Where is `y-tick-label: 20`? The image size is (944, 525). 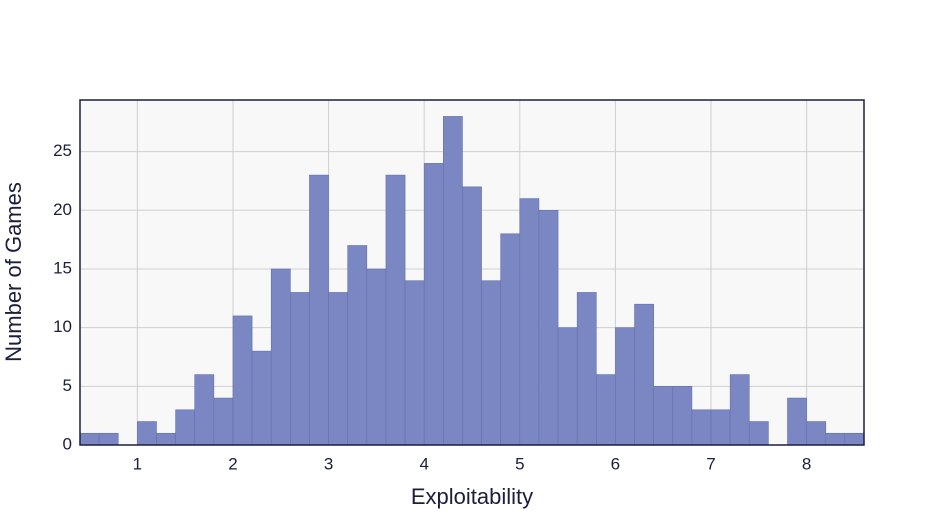 y-tick-label: 20 is located at coordinates (62, 209).